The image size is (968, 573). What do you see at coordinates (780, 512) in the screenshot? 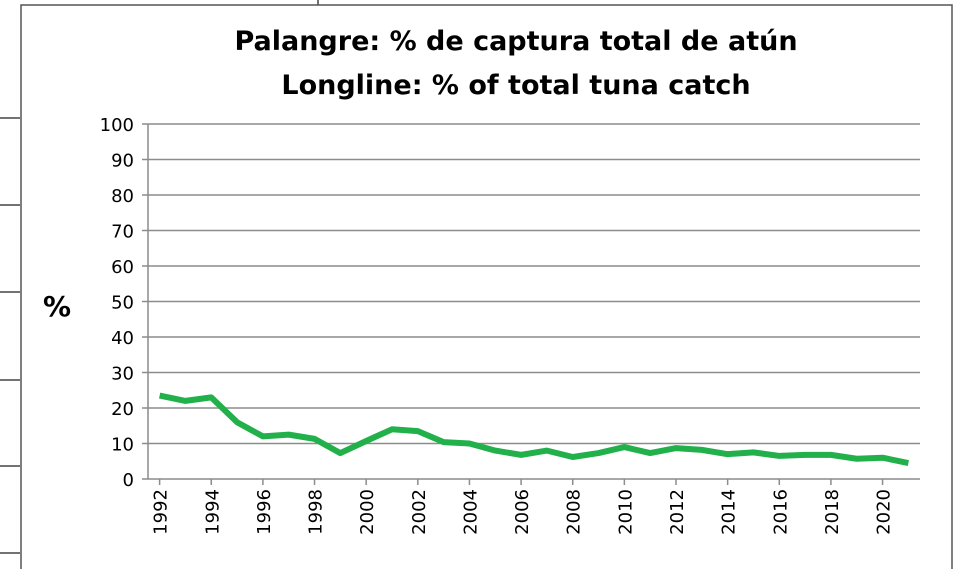
I see `x-tick-label: 2016` at bounding box center [780, 512].